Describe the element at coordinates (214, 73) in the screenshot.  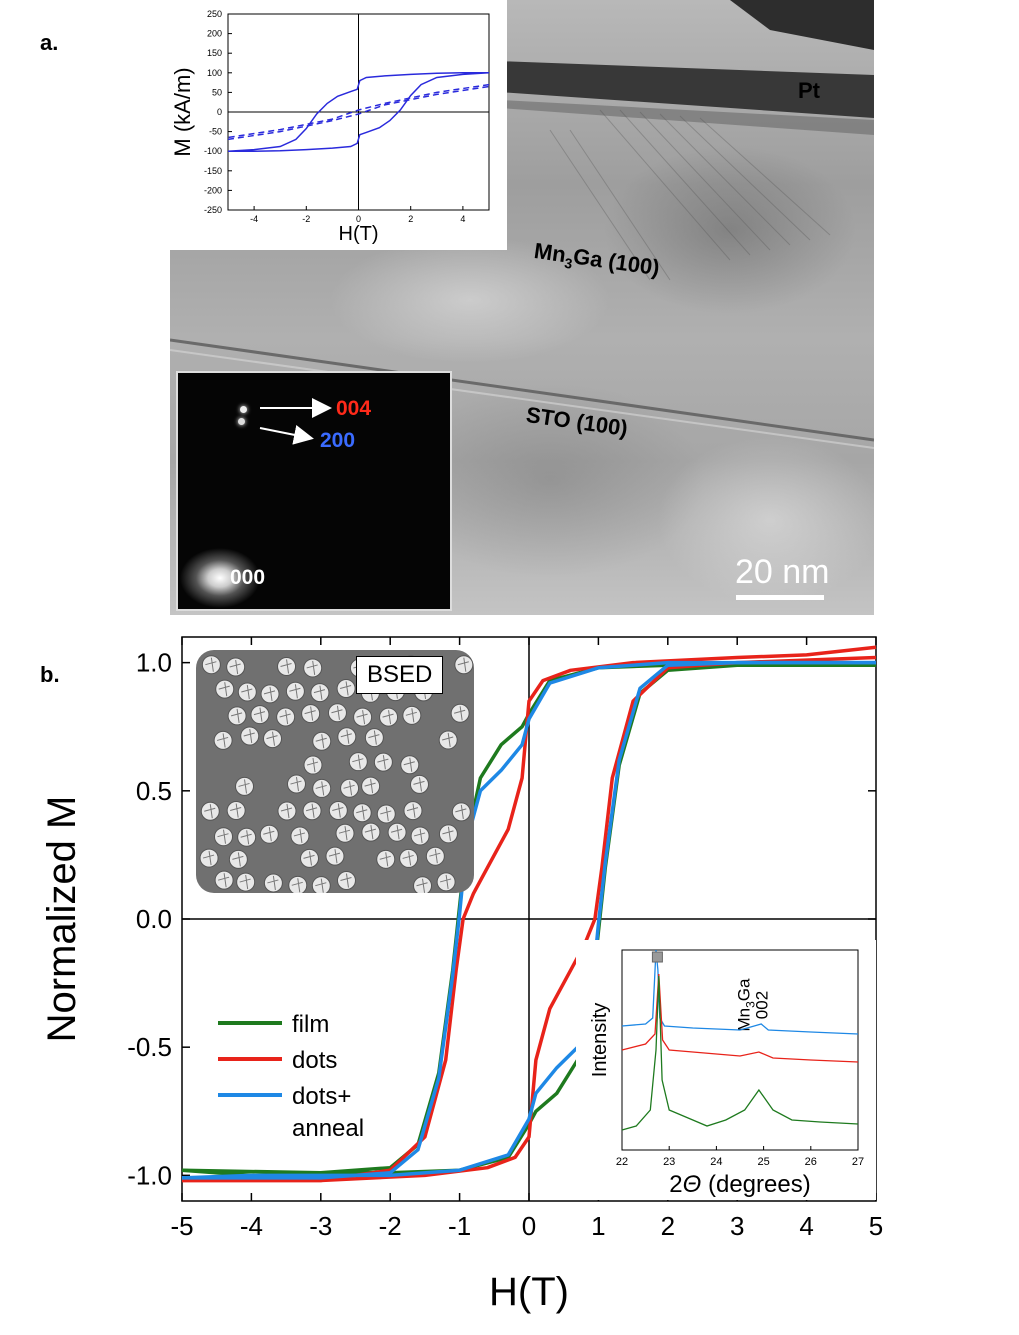
I see `inset-a-ytick-label: 100` at that location.